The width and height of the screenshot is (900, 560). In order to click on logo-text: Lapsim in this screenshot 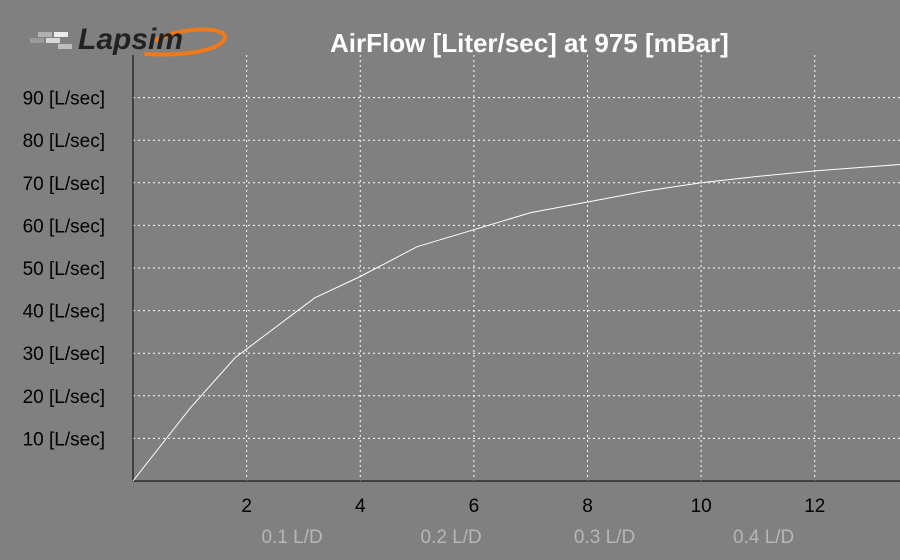, I will do `click(130, 39)`.